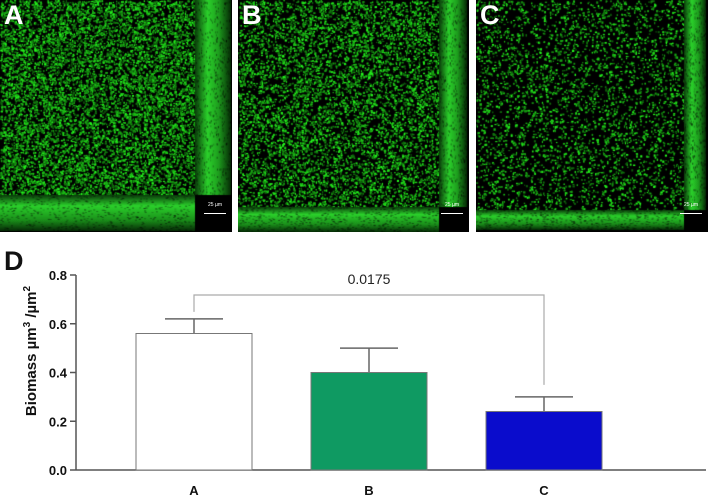  What do you see at coordinates (452, 210) in the screenshot?
I see `scale-bar-b: 25 µm` at bounding box center [452, 210].